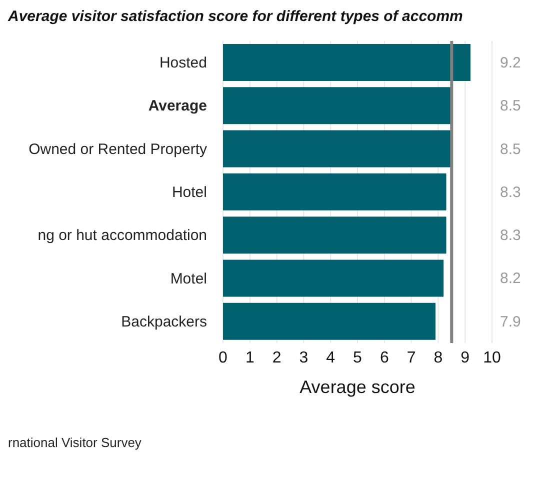  What do you see at coordinates (177, 106) in the screenshot?
I see `y-tick-label: Average` at bounding box center [177, 106].